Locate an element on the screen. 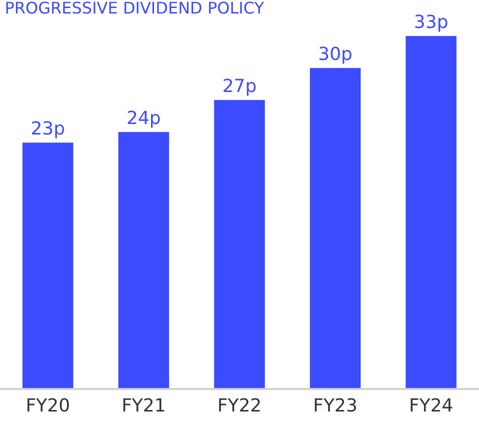  x-tick-label: FY24 is located at coordinates (431, 406).